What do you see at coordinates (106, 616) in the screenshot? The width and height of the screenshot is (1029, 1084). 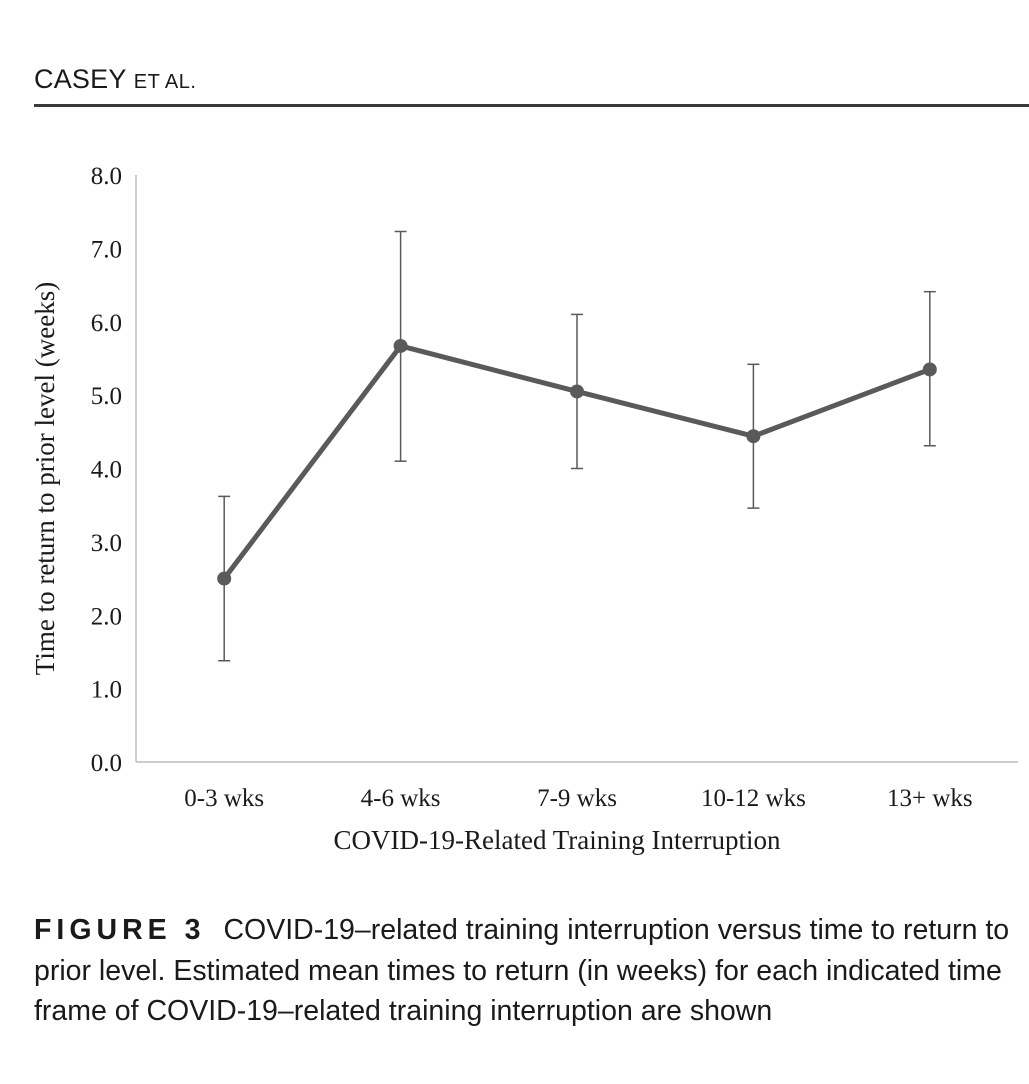 I see `y-tick-label: 2.0` at bounding box center [106, 616].